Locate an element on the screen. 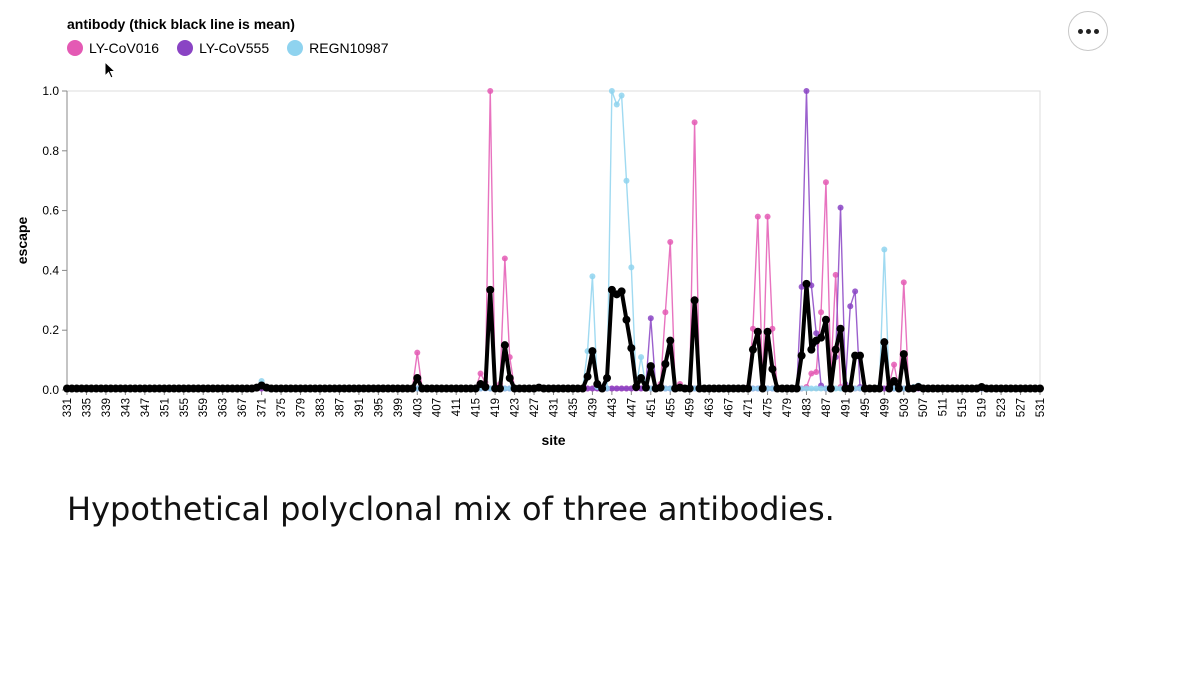 The width and height of the screenshot is (1198, 674). x-tick-label: 403 is located at coordinates (418, 407).